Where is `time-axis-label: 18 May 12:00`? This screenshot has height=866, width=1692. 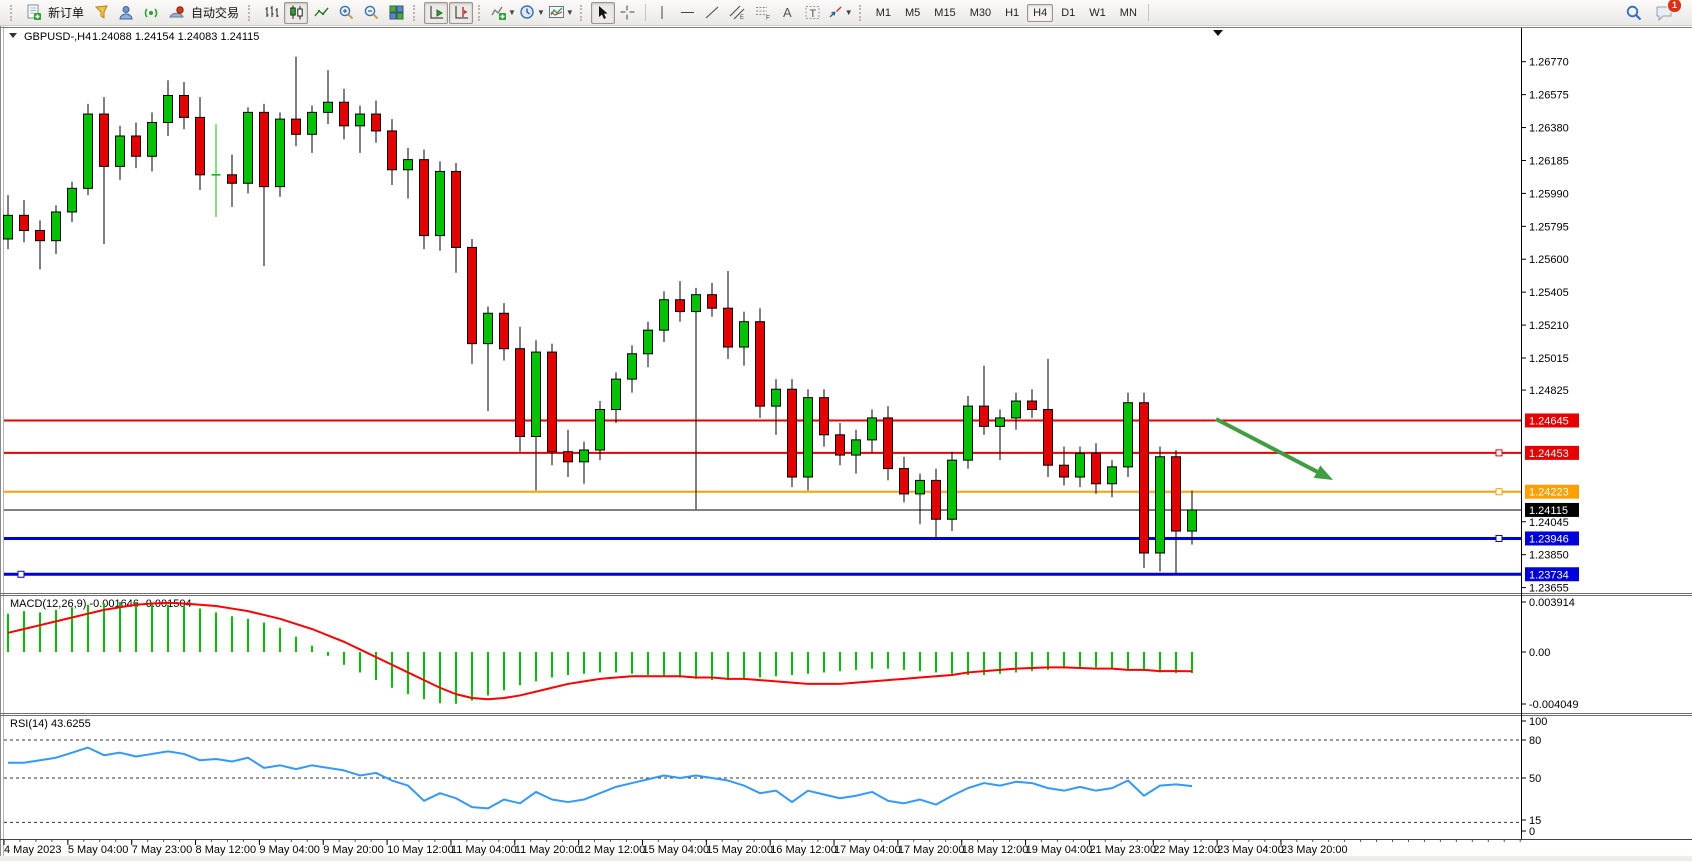
time-axis-label: 18 May 12:00 is located at coordinates (995, 850).